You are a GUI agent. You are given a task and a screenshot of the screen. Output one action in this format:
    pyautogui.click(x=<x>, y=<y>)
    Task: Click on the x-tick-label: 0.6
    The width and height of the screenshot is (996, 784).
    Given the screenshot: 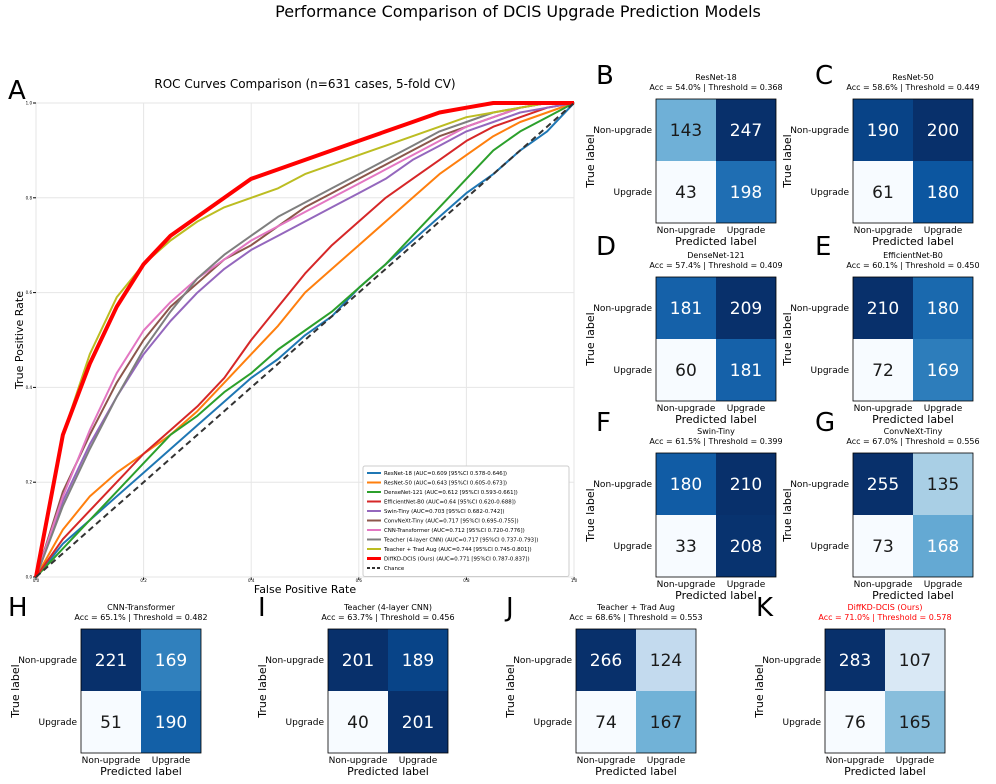 What is the action you would take?
    pyautogui.click(x=359, y=580)
    